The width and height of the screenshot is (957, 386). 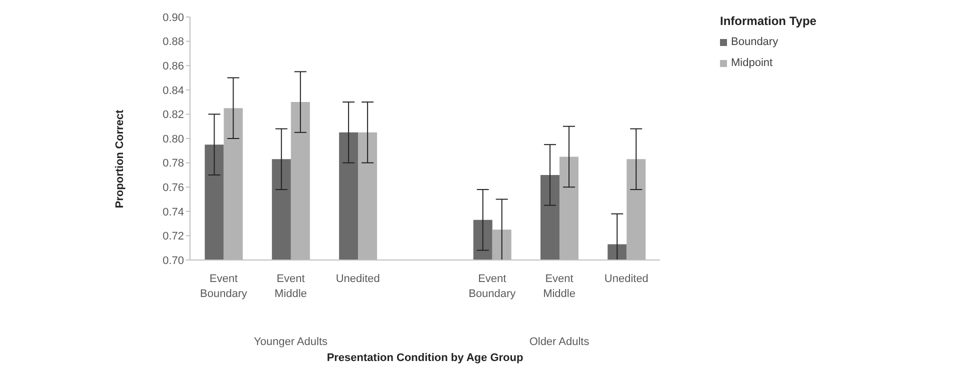 I want to click on y-tick-label: 0.72, so click(x=173, y=236).